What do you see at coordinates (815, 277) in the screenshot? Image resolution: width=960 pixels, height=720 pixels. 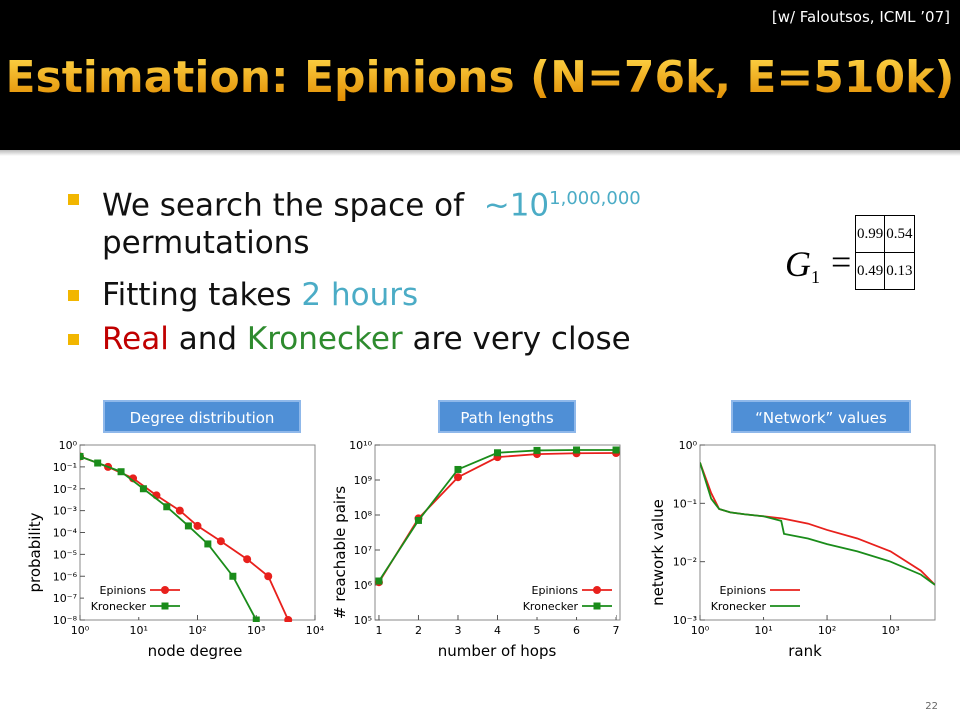 I see `matrix-subscript: 1` at bounding box center [815, 277].